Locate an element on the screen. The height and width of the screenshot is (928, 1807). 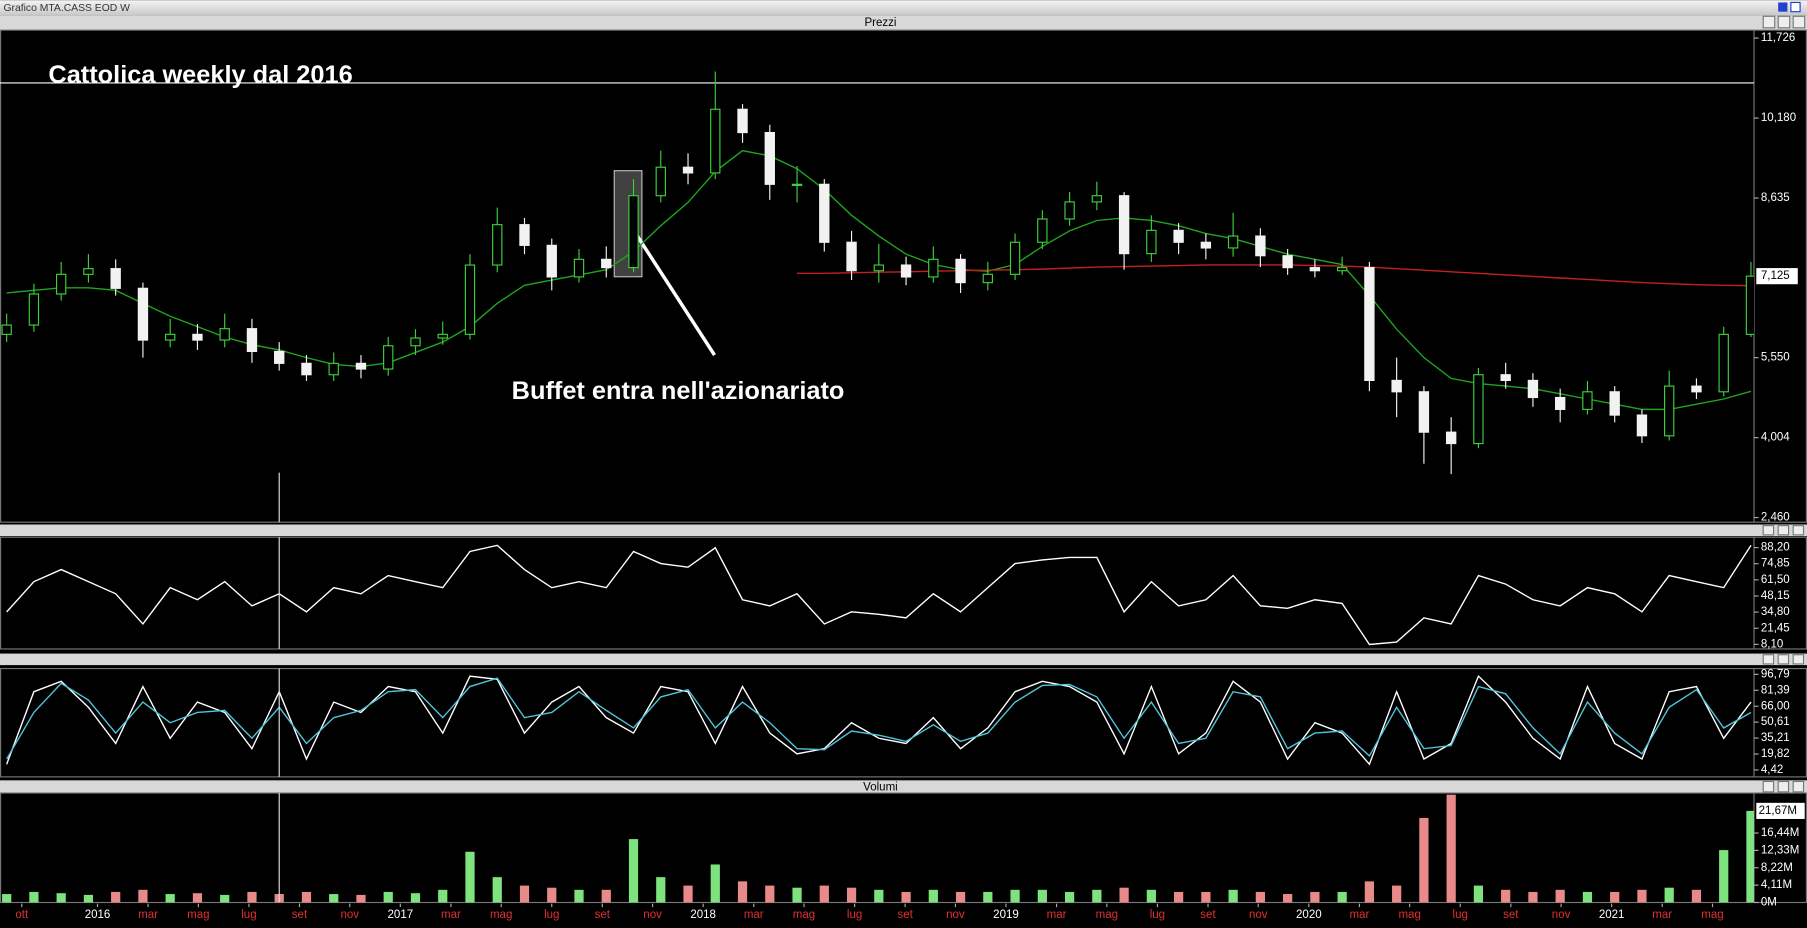
y-tick-label: 81,39 is located at coordinates (1775, 690).